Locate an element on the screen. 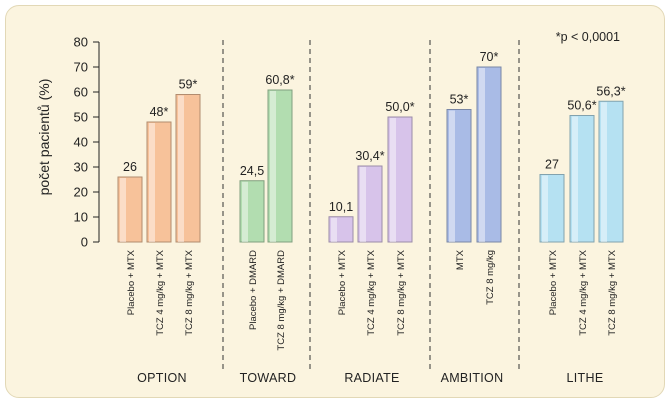  bar-value-label: 59* is located at coordinates (188, 85).